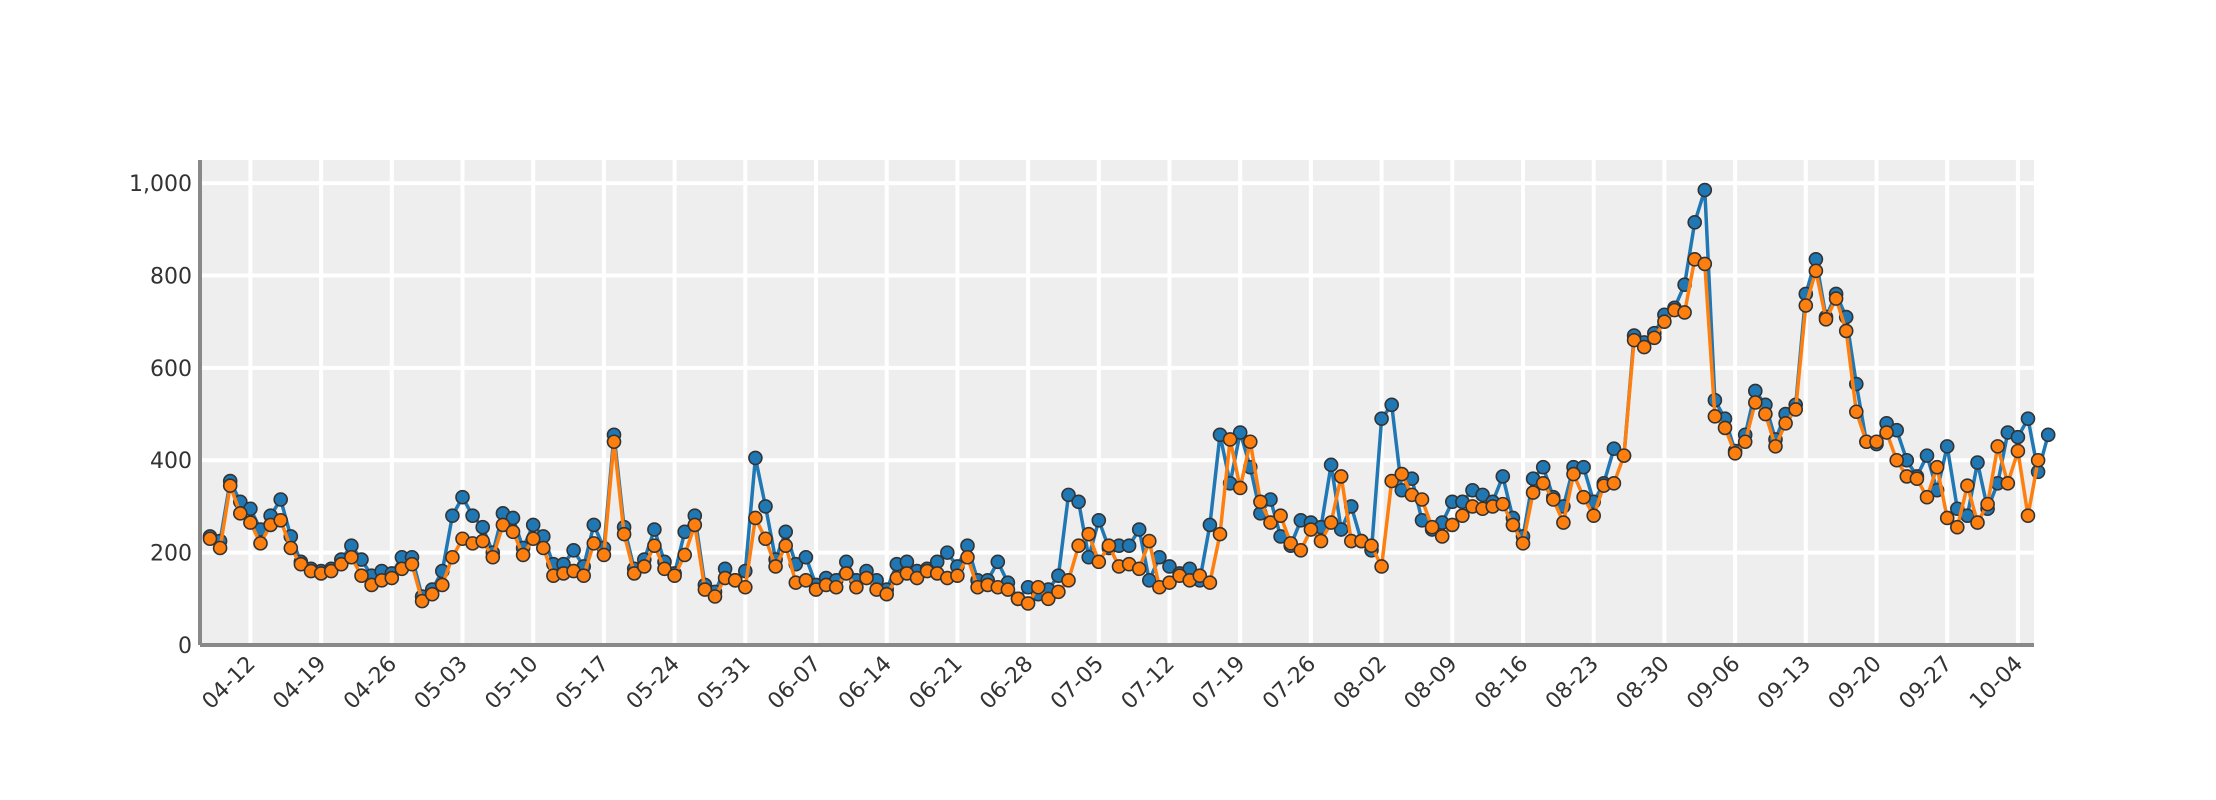  I want to click on x-tick-label: 08-23, so click(1572, 683).